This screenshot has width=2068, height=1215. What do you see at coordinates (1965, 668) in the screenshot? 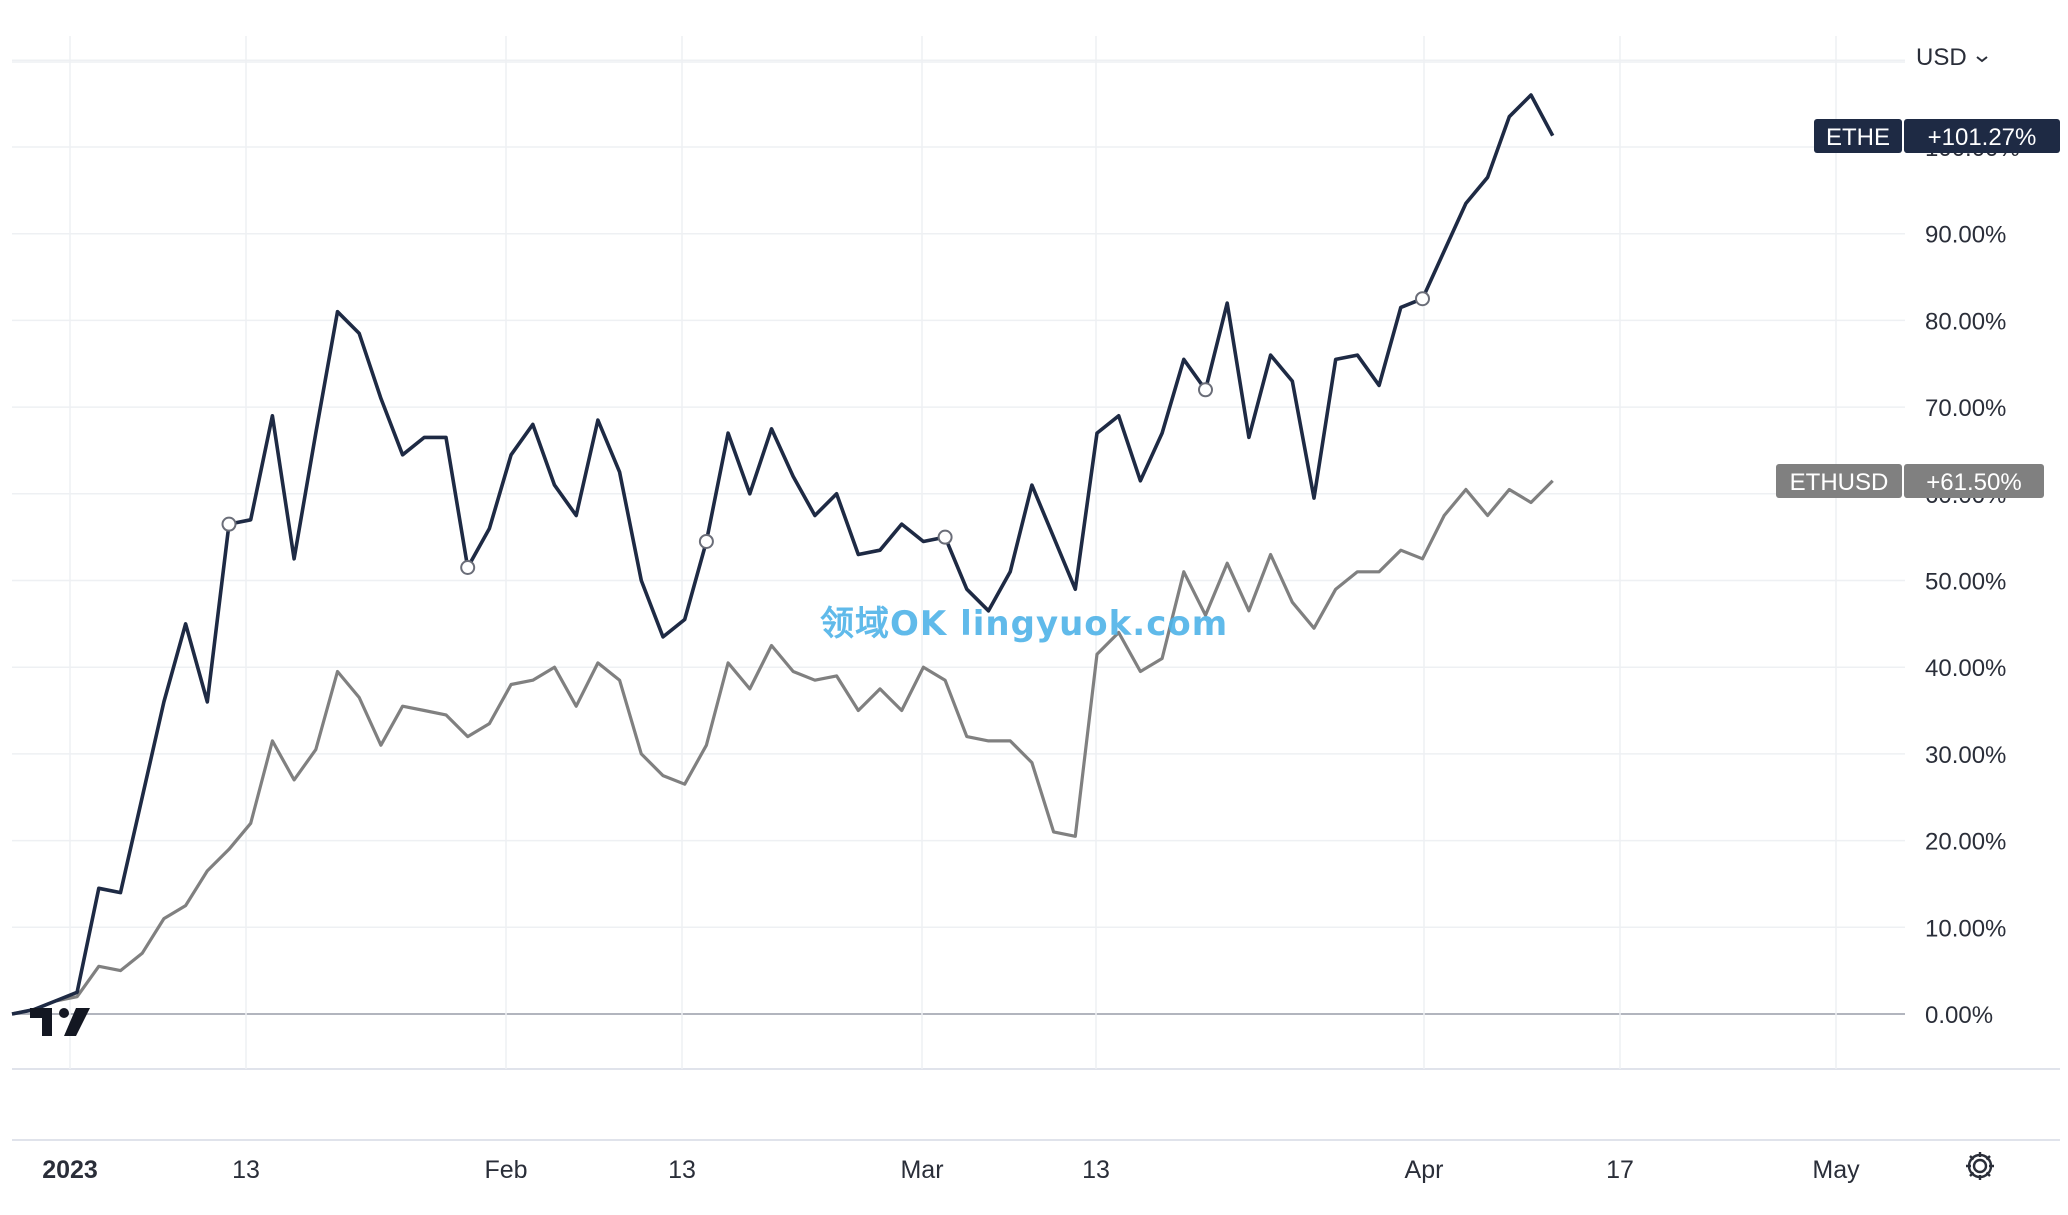
I see `y-tick-label: 40.00%` at bounding box center [1965, 668].